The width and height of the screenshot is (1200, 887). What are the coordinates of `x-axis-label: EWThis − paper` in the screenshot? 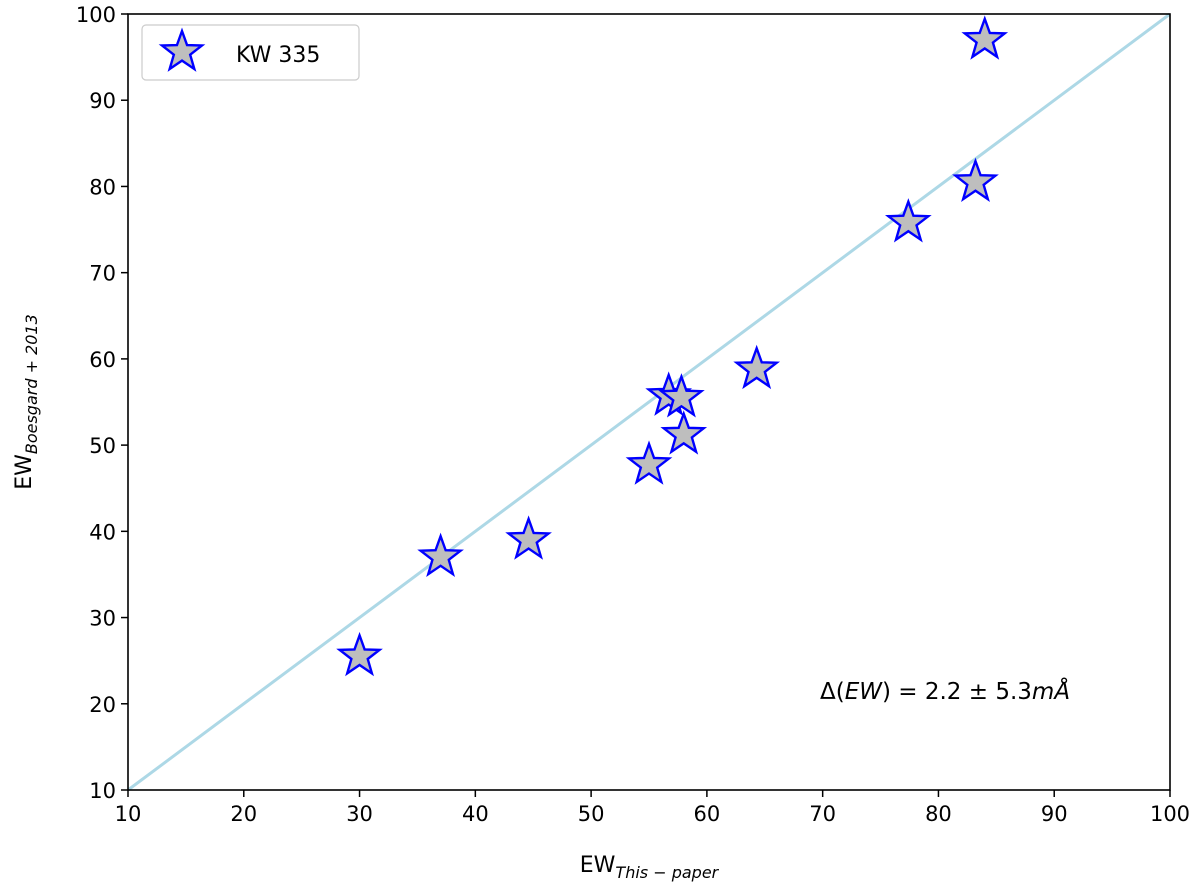 It's located at (650, 867).